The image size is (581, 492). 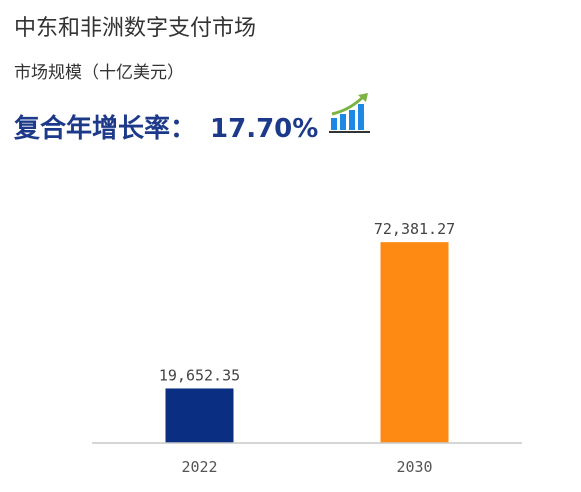 What do you see at coordinates (306, 467) in the screenshot?
I see `x-axis-ticks: 2022 2030` at bounding box center [306, 467].